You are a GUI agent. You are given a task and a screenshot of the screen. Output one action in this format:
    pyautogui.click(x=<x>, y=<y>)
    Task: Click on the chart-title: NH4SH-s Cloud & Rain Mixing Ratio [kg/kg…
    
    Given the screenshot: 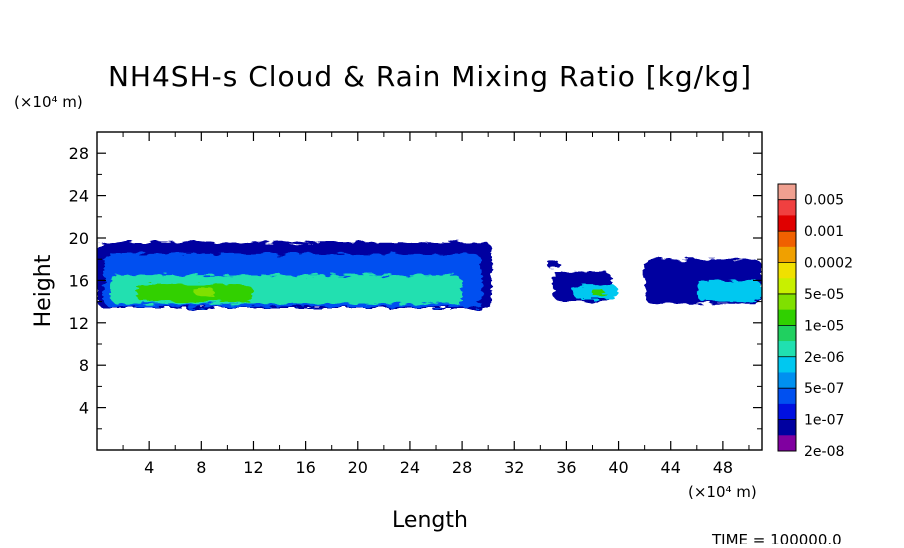 What is the action you would take?
    pyautogui.click(x=430, y=76)
    